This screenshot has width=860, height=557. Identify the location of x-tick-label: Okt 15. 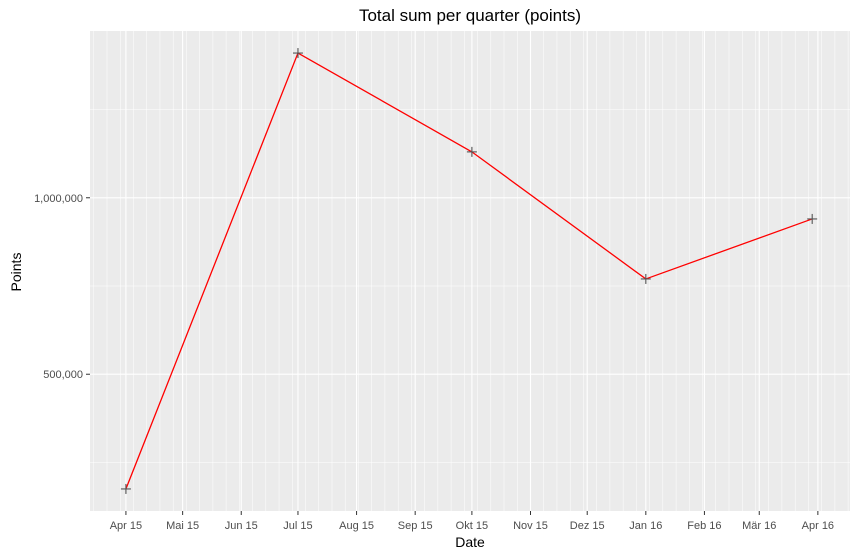
(472, 526).